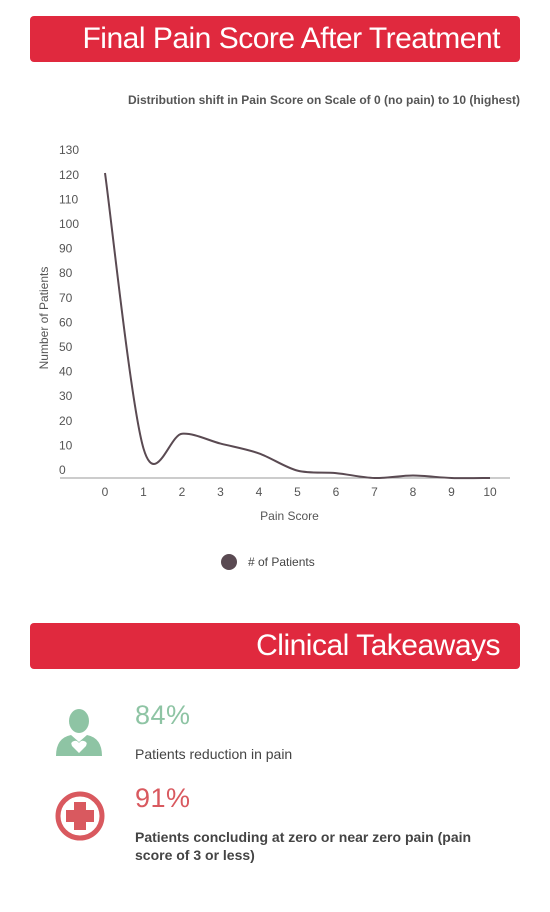 The height and width of the screenshot is (912, 550). Describe the element at coordinates (66, 347) in the screenshot. I see `y-tick-label: 50` at that location.